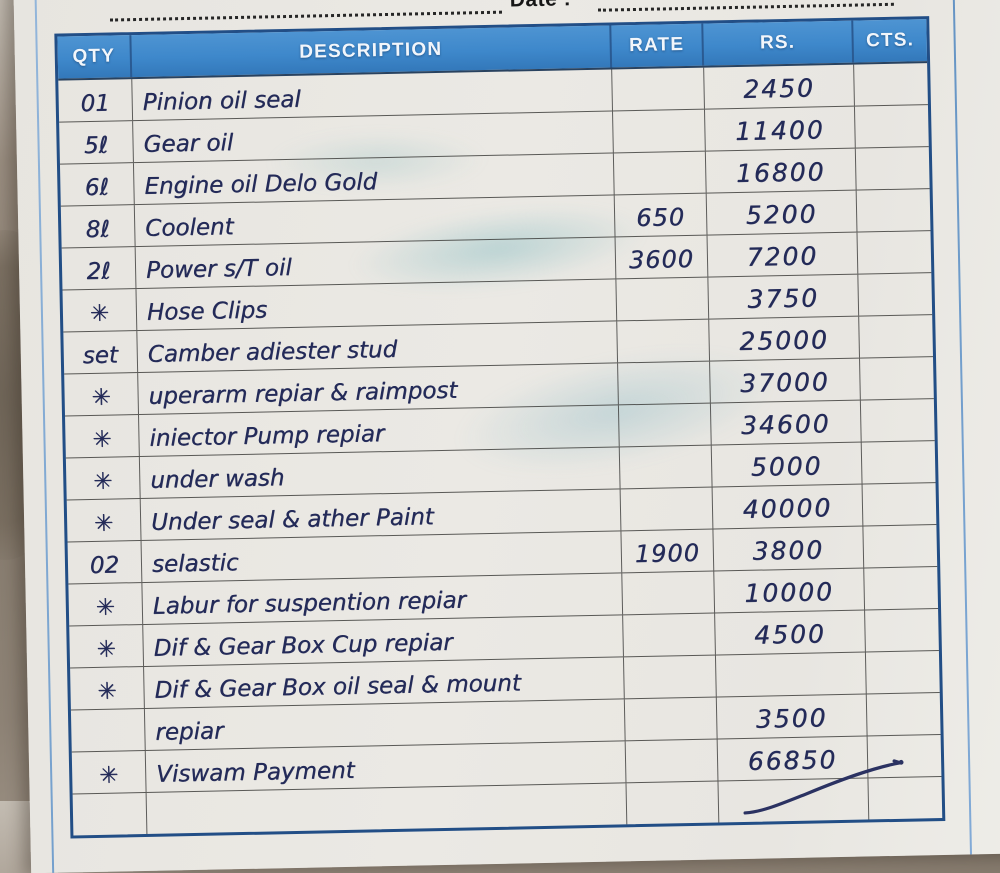 This screenshot has height=873, width=1000. I want to click on rs-cell: 3800, so click(789, 548).